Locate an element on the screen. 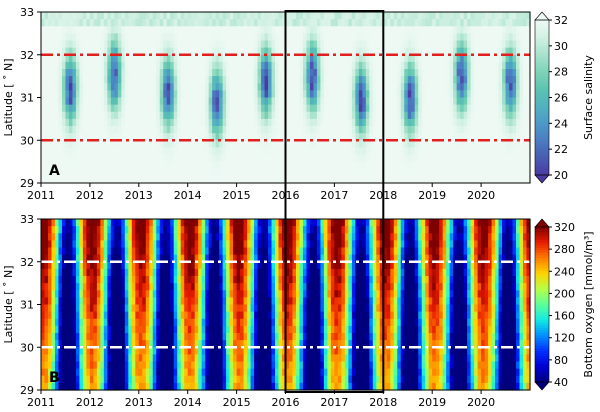 This screenshot has width=600, height=412. colorbar-label: Bottom oxygen [mmol/m³] is located at coordinates (588, 304).